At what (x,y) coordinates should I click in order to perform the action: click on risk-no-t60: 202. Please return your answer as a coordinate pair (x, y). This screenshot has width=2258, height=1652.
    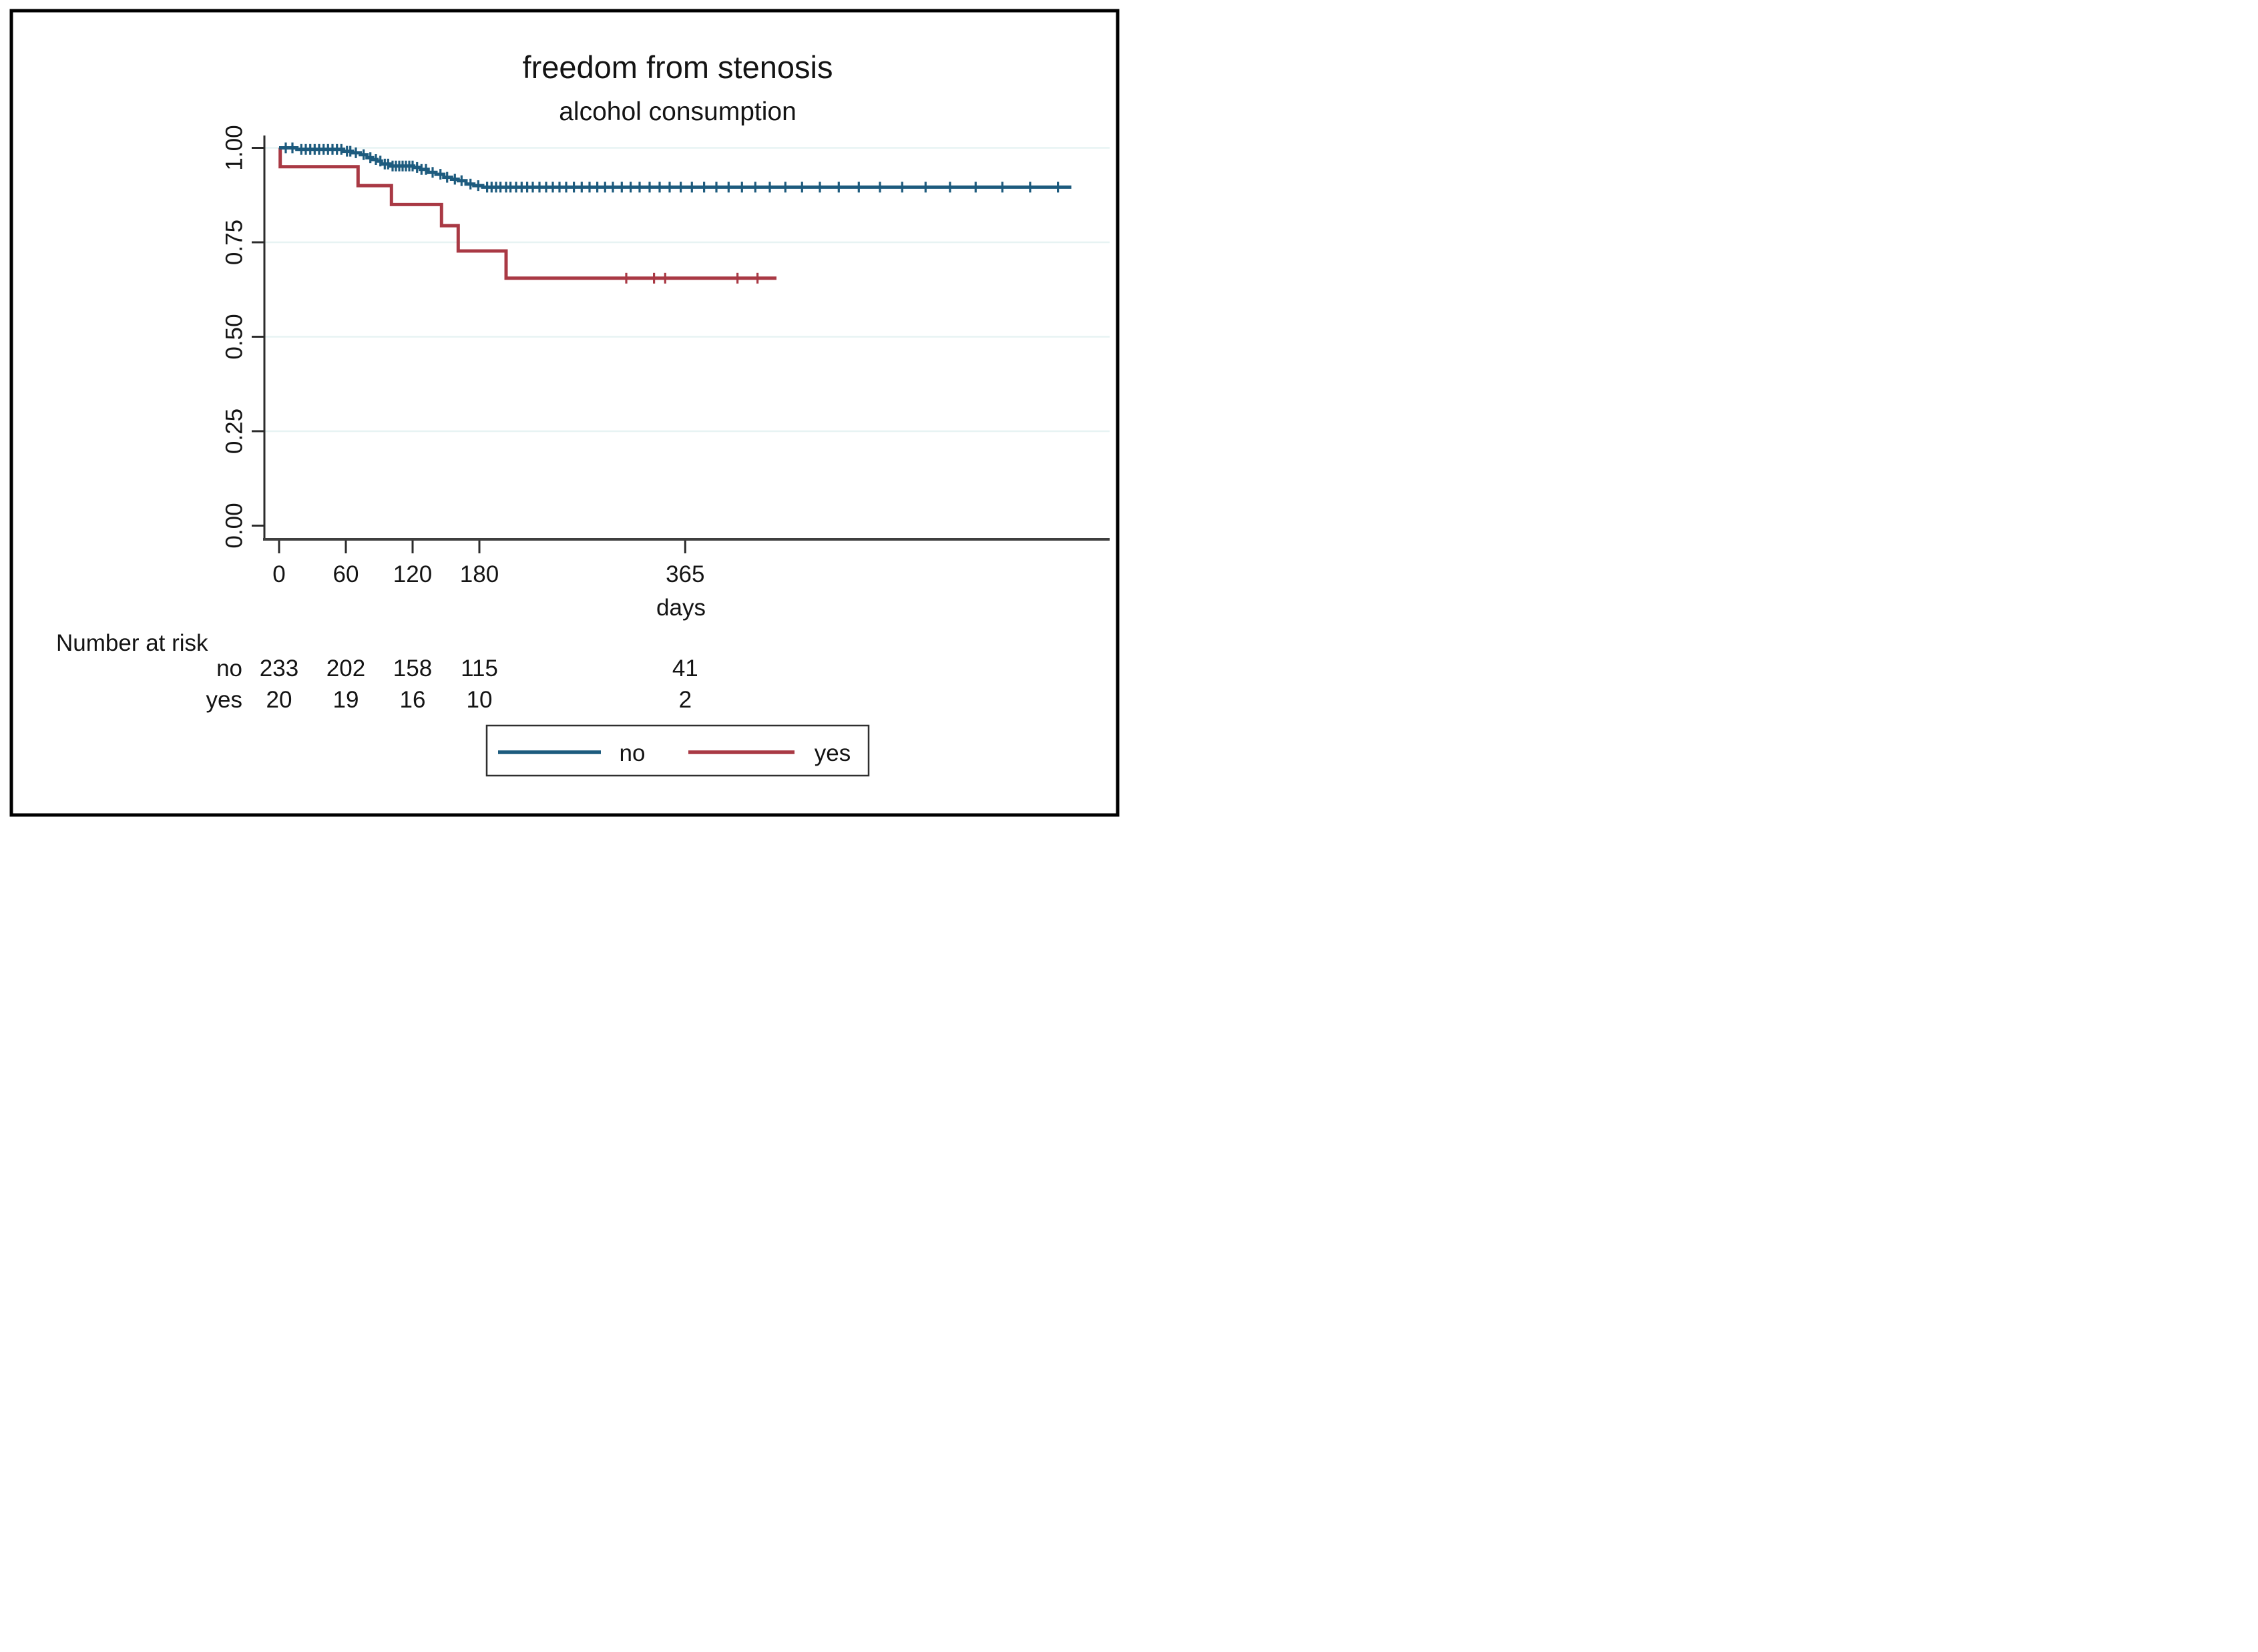
    Looking at the image, I should click on (346, 668).